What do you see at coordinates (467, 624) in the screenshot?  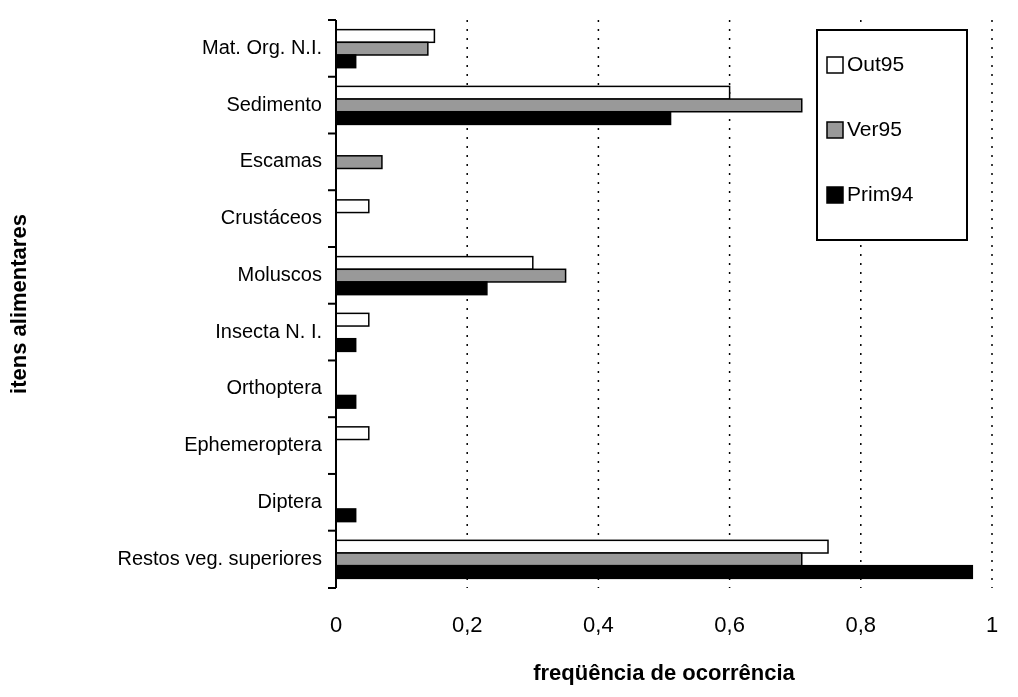 I see `x-tick-label: 0,2` at bounding box center [467, 624].